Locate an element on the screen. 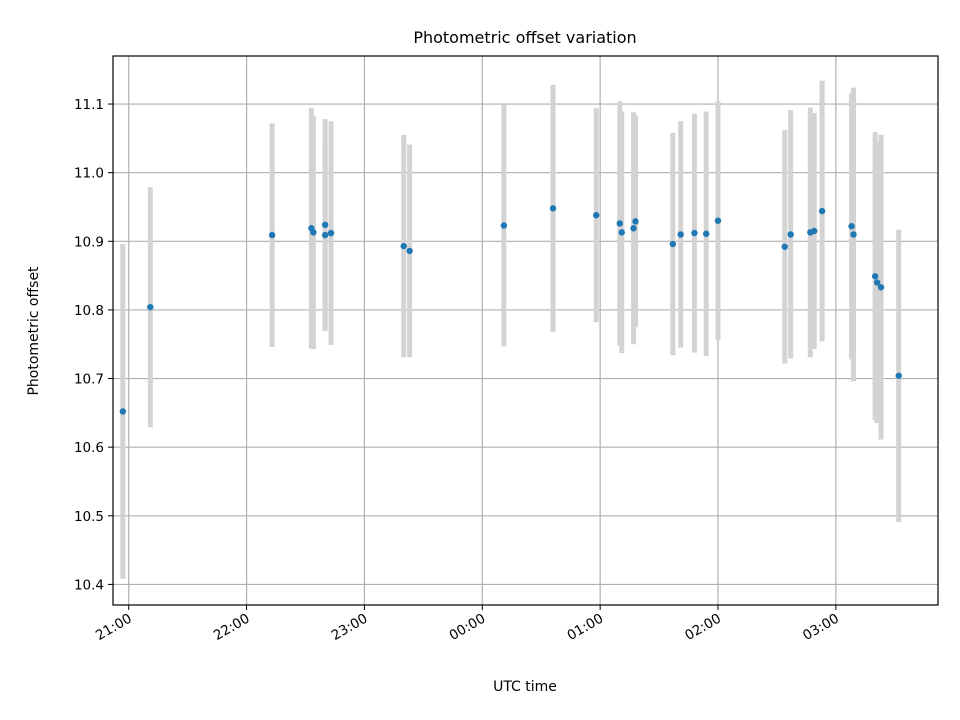  y-tick-label: 10.7 is located at coordinates (89, 380).